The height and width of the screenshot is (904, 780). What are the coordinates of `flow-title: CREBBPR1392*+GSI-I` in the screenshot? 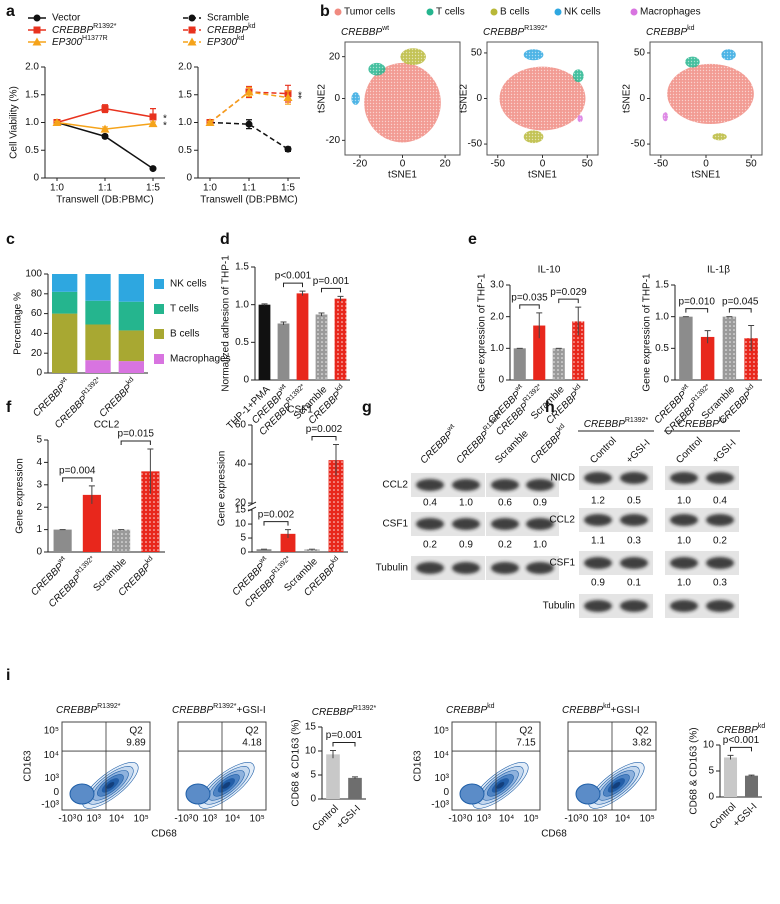 It's located at (219, 709).